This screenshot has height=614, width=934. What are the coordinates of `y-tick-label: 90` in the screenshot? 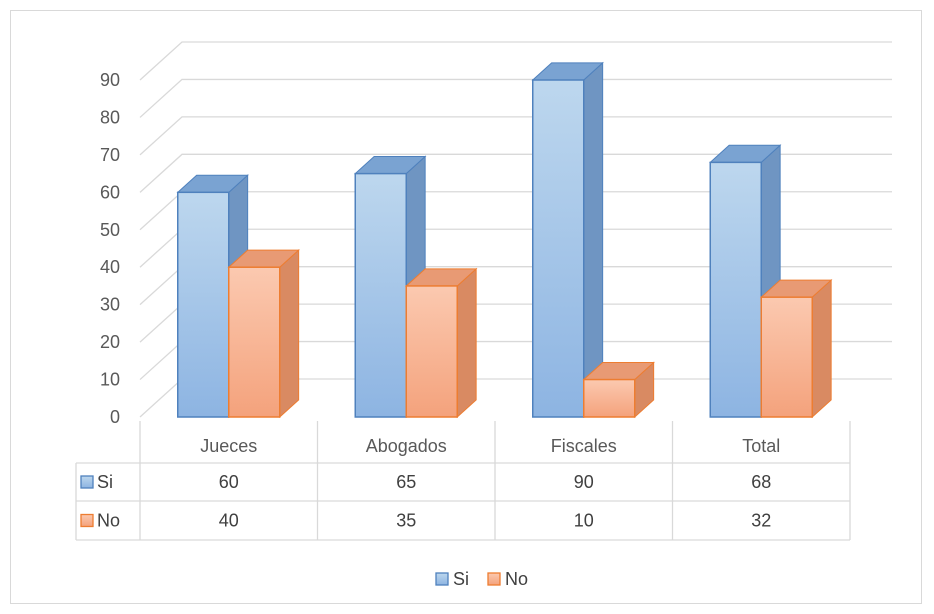 It's located at (110, 80).